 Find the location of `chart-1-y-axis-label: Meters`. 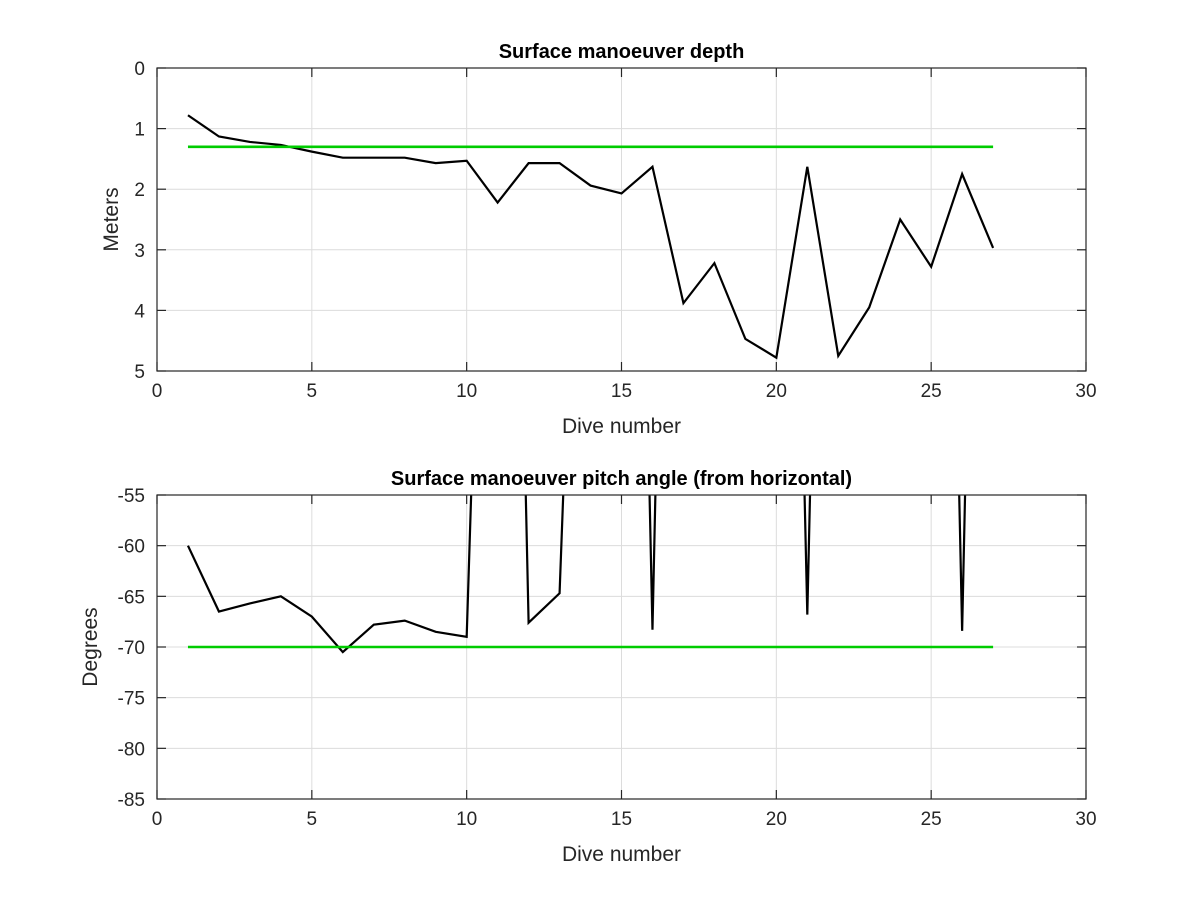

chart-1-y-axis-label: Meters is located at coordinates (111, 219).